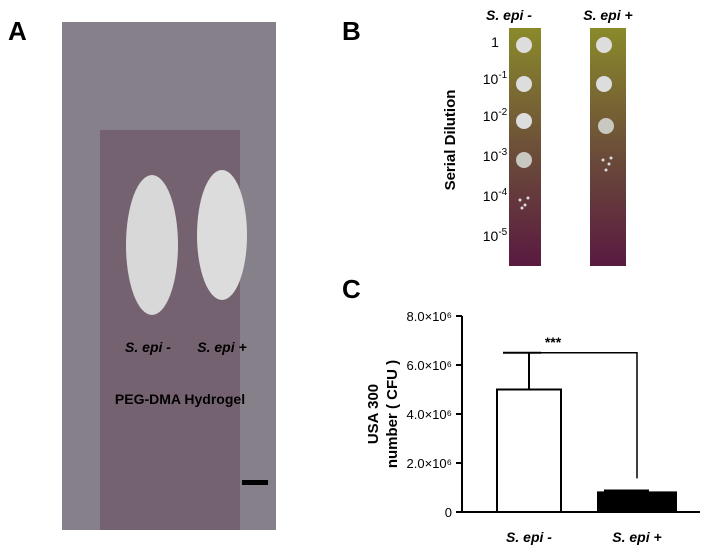  I want to click on dilution-label: 10-4, so click(495, 195).